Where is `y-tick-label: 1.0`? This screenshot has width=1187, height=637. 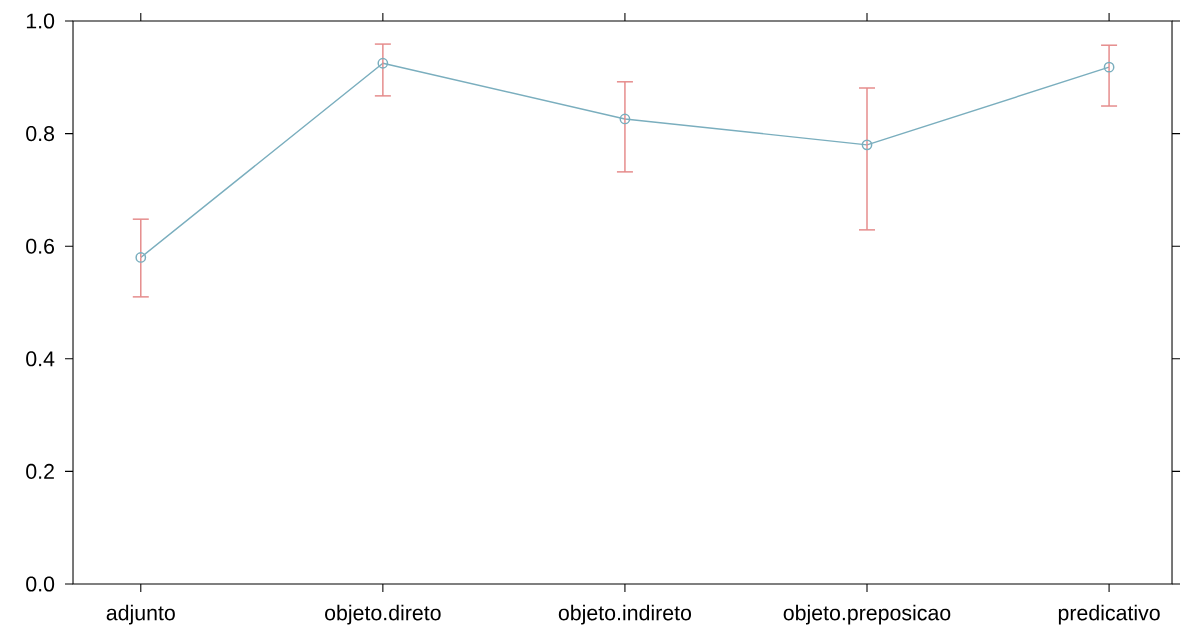 y-tick-label: 1.0 is located at coordinates (40, 21).